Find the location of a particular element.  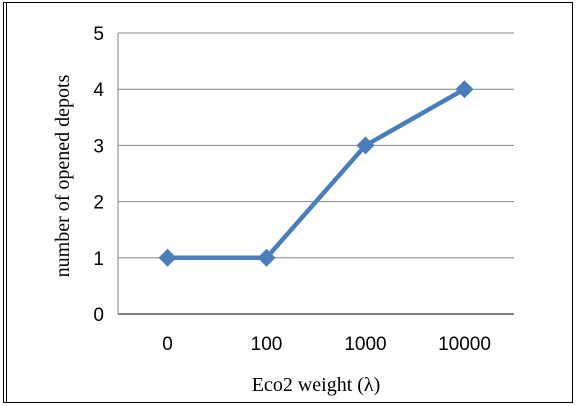

y-tick-labels: 0 1 2 3 4 5 is located at coordinates (98, 175).